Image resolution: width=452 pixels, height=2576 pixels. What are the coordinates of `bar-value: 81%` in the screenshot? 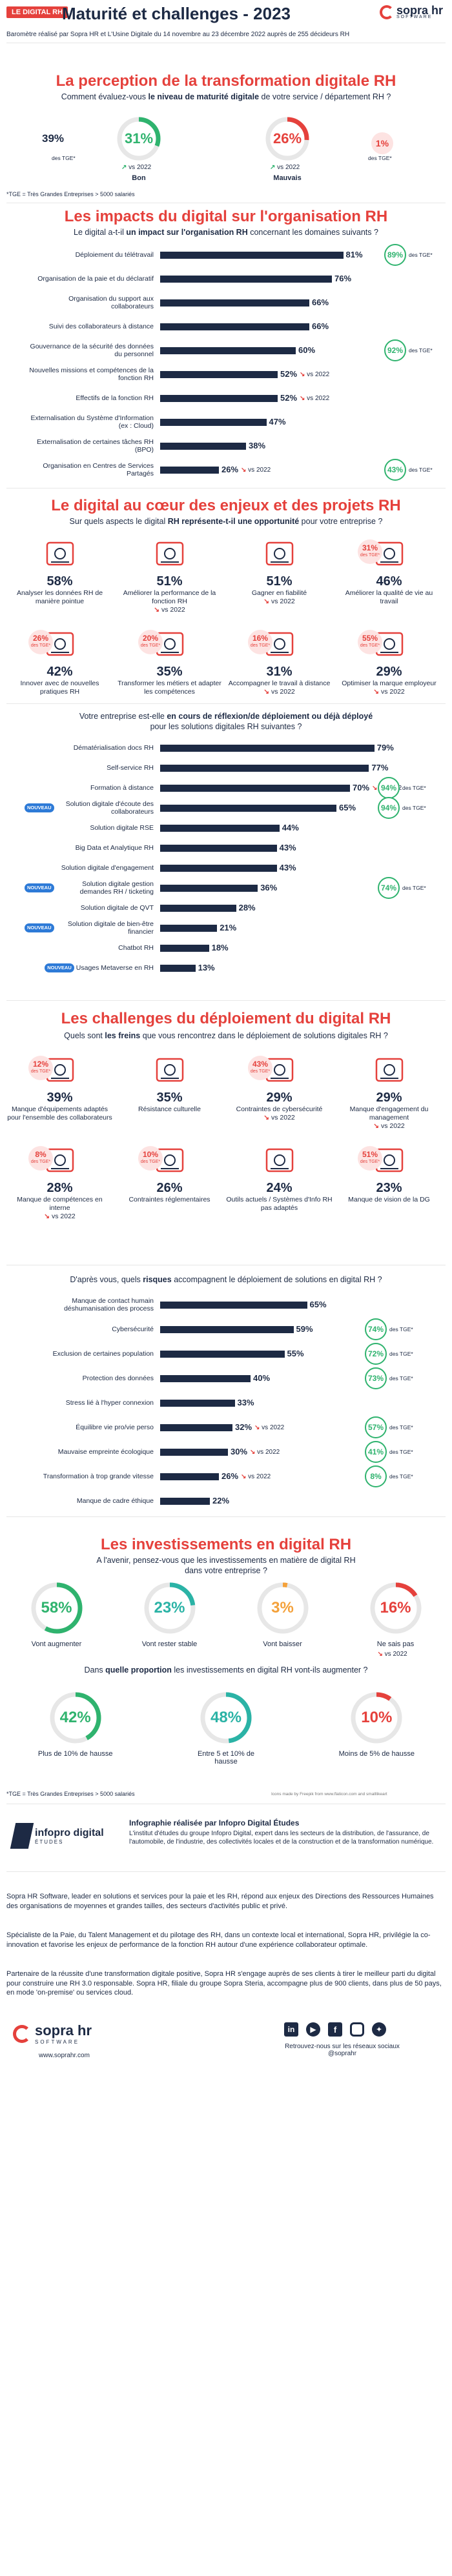 It's located at (354, 254).